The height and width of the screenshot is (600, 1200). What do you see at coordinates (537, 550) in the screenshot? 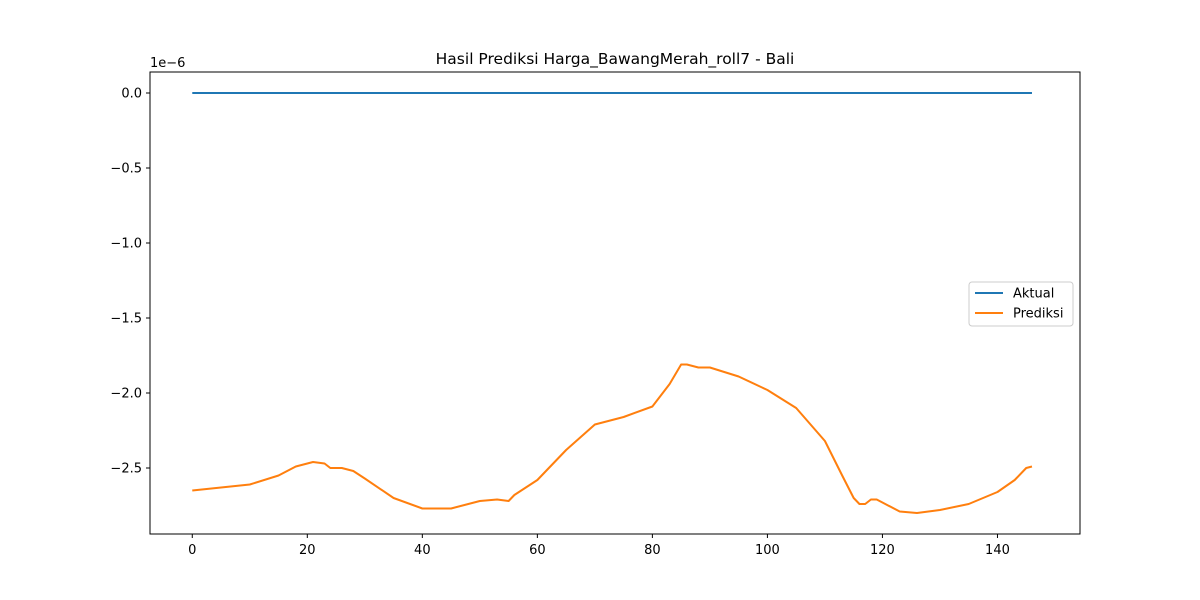
I see `x-tick-label: 60` at bounding box center [537, 550].